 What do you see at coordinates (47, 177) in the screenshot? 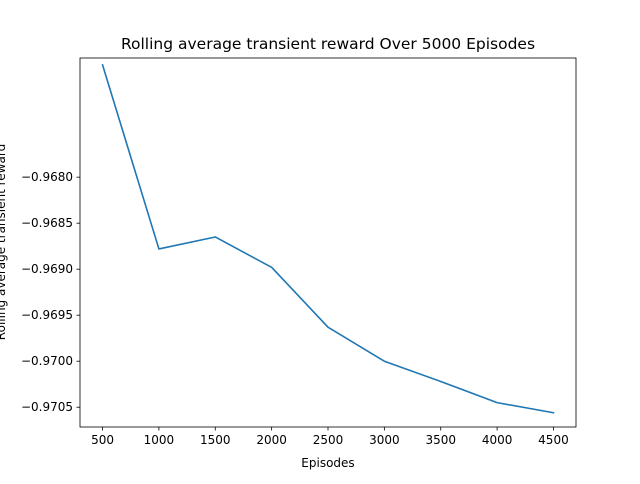
I see `y-tick-label: −0.9680` at bounding box center [47, 177].